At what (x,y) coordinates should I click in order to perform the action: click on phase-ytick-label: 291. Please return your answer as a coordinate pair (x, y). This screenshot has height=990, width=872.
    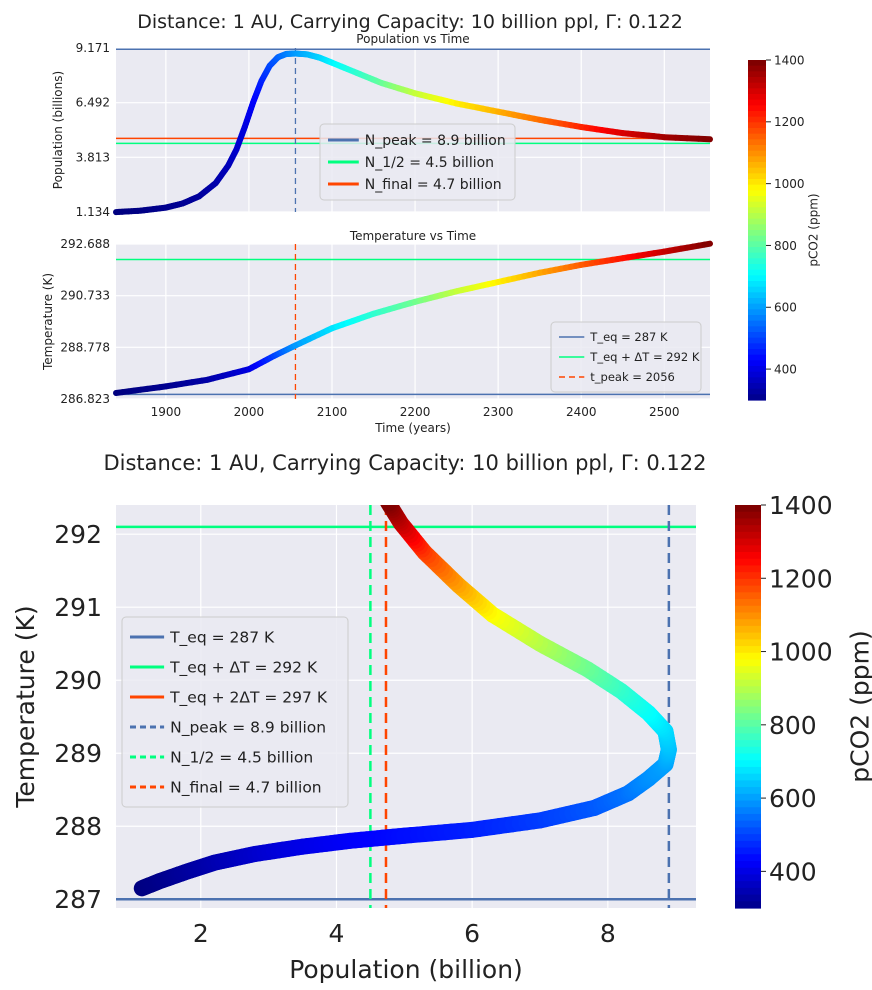
    Looking at the image, I should click on (78, 607).